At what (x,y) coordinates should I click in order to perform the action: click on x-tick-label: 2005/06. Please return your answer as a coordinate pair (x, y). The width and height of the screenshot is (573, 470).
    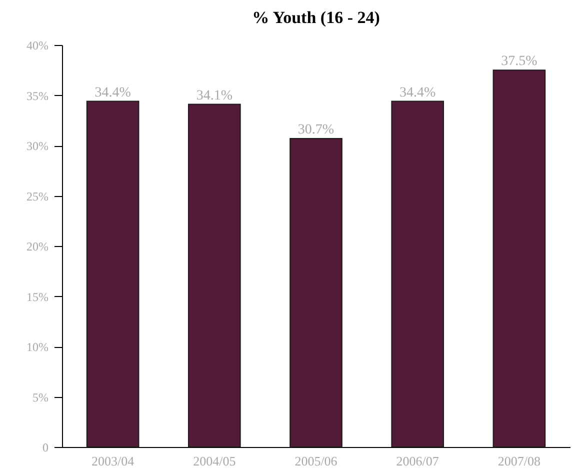
    Looking at the image, I should click on (316, 461).